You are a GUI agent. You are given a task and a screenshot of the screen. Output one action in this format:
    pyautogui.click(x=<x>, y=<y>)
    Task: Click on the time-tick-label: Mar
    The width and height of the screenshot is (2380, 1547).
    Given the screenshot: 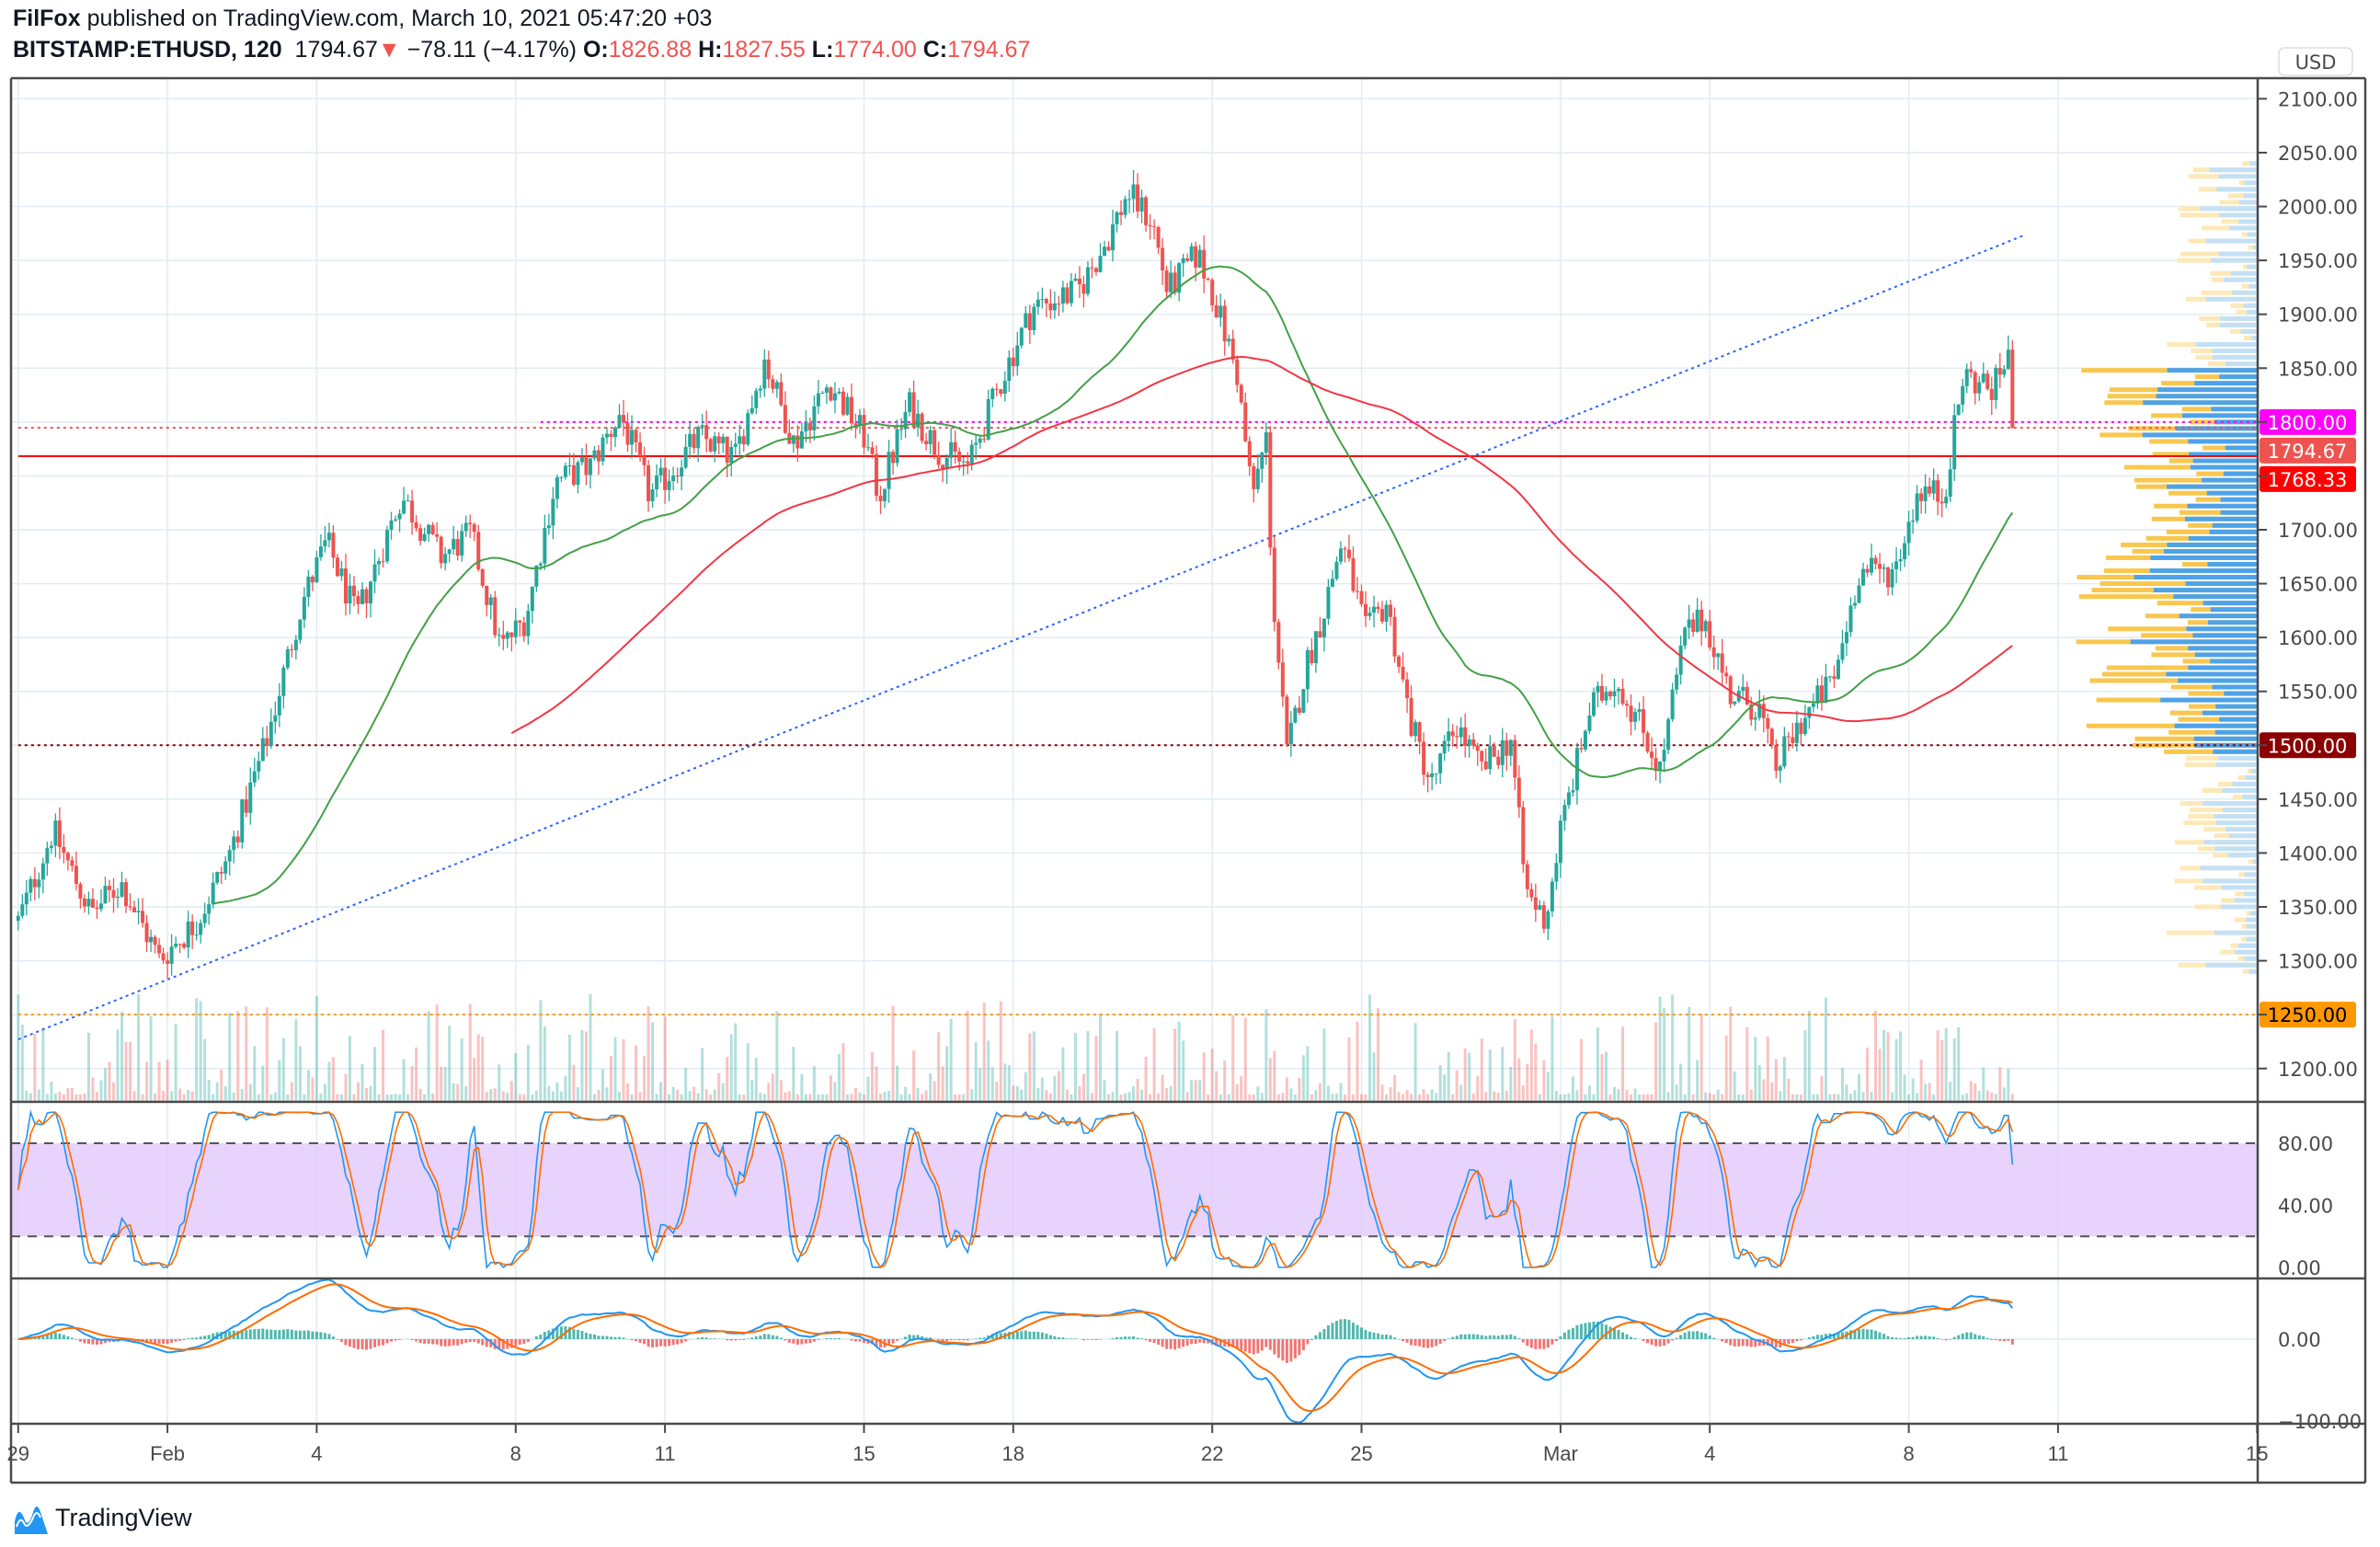 What is the action you would take?
    pyautogui.click(x=1560, y=1453)
    